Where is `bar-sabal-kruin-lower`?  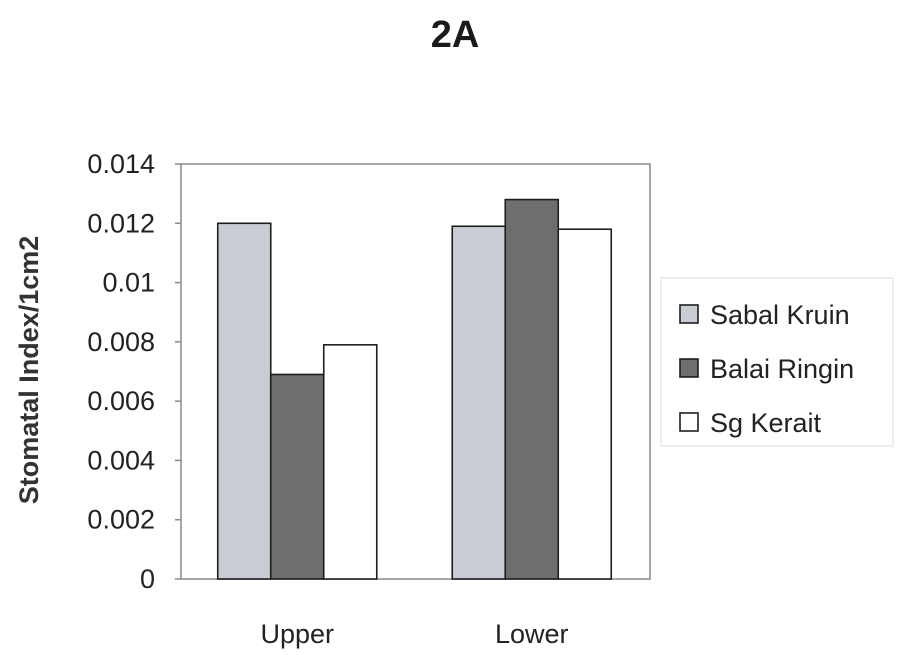 bar-sabal-kruin-lower is located at coordinates (479, 402).